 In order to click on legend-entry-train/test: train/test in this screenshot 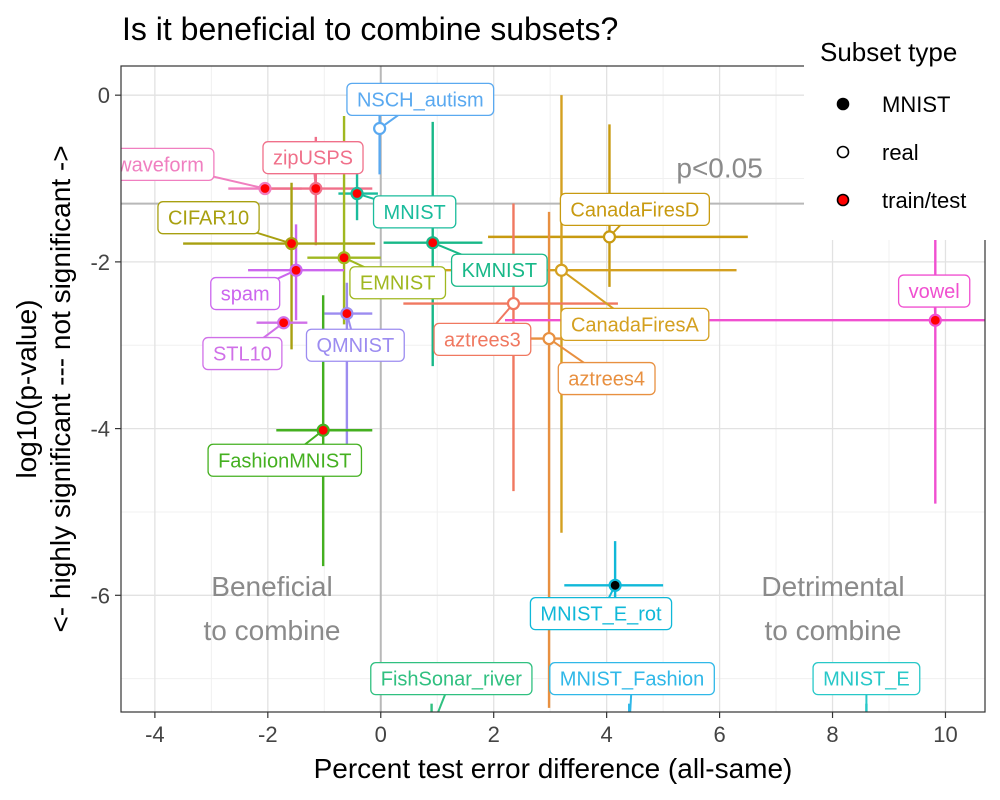, I will do `click(901, 200)`.